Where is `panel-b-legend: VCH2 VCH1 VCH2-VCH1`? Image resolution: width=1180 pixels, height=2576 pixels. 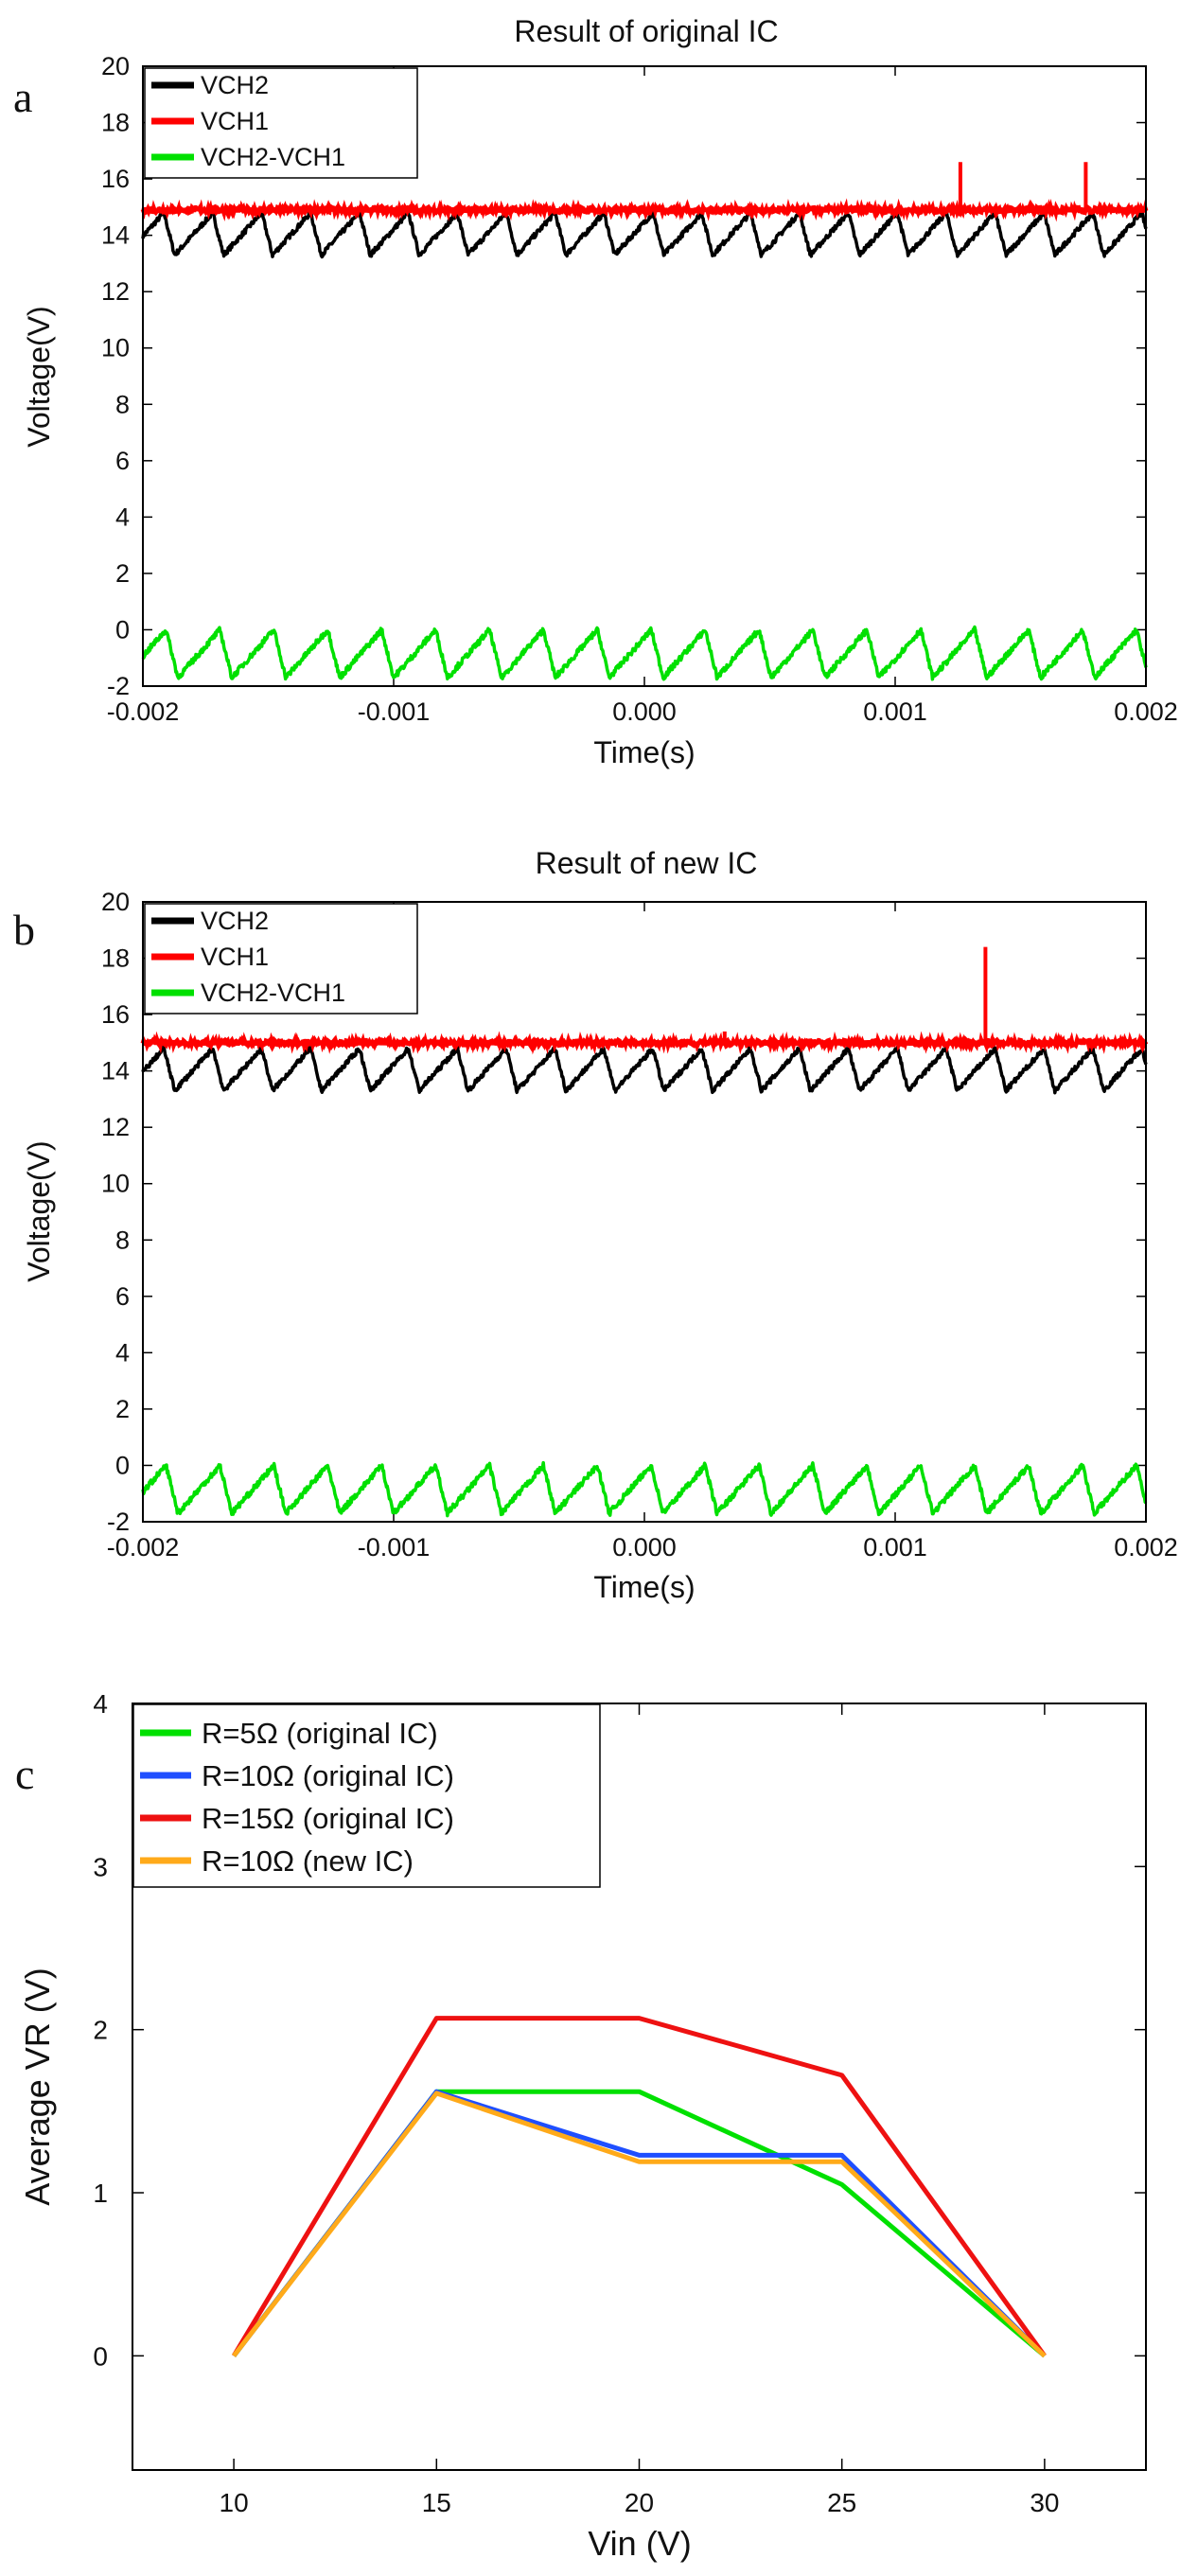
panel-b-legend: VCH2 VCH1 VCH2-VCH1 is located at coordinates (281, 959).